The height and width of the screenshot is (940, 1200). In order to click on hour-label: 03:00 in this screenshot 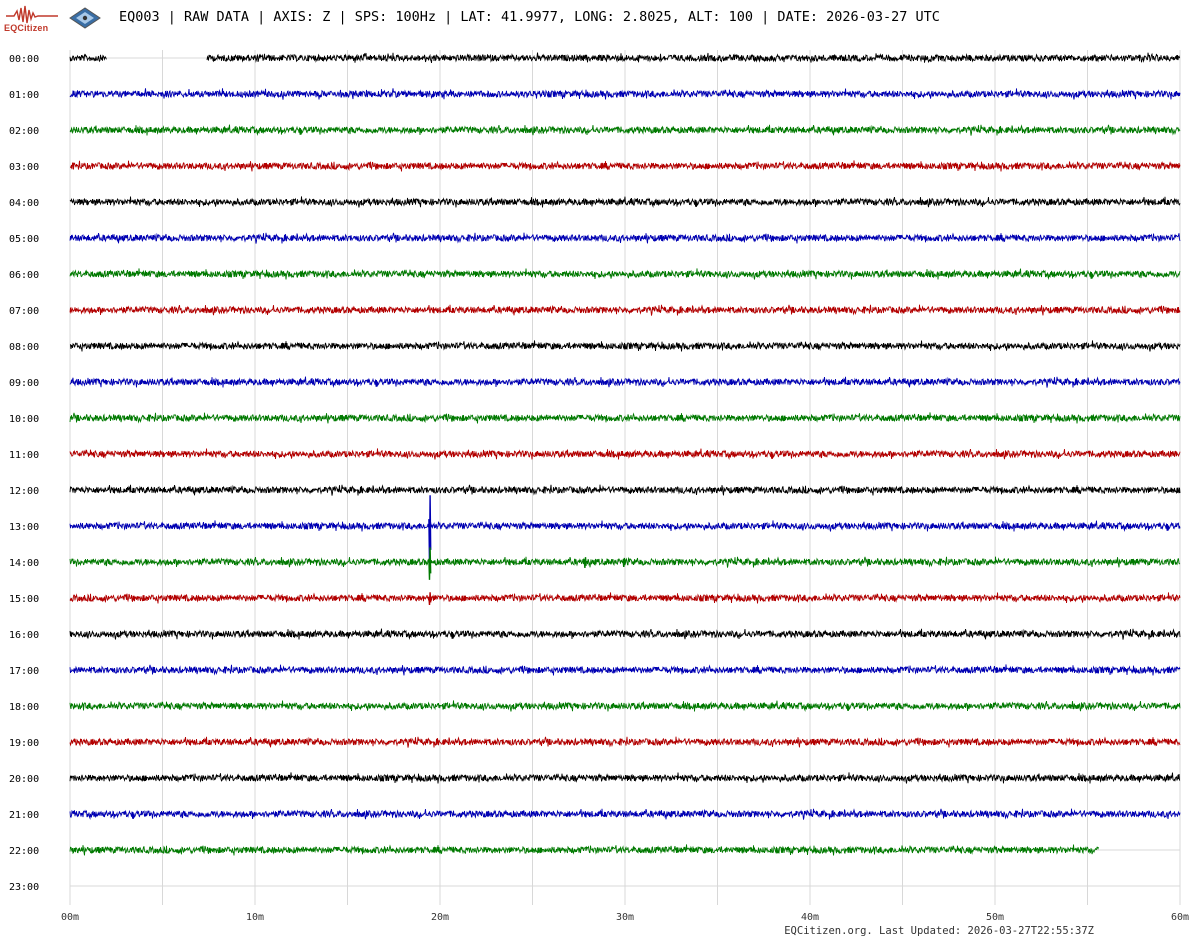, I will do `click(24, 167)`.